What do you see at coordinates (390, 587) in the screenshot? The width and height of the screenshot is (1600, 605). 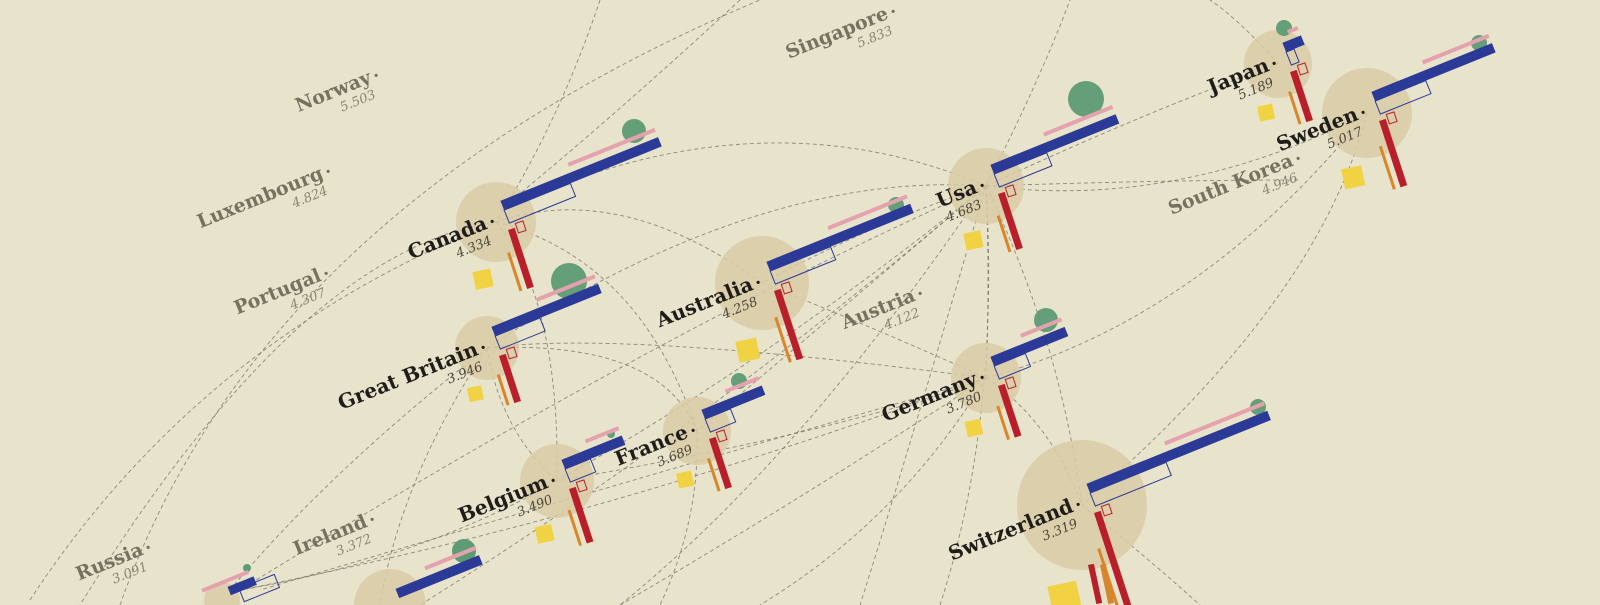 I see `size-circle` at bounding box center [390, 587].